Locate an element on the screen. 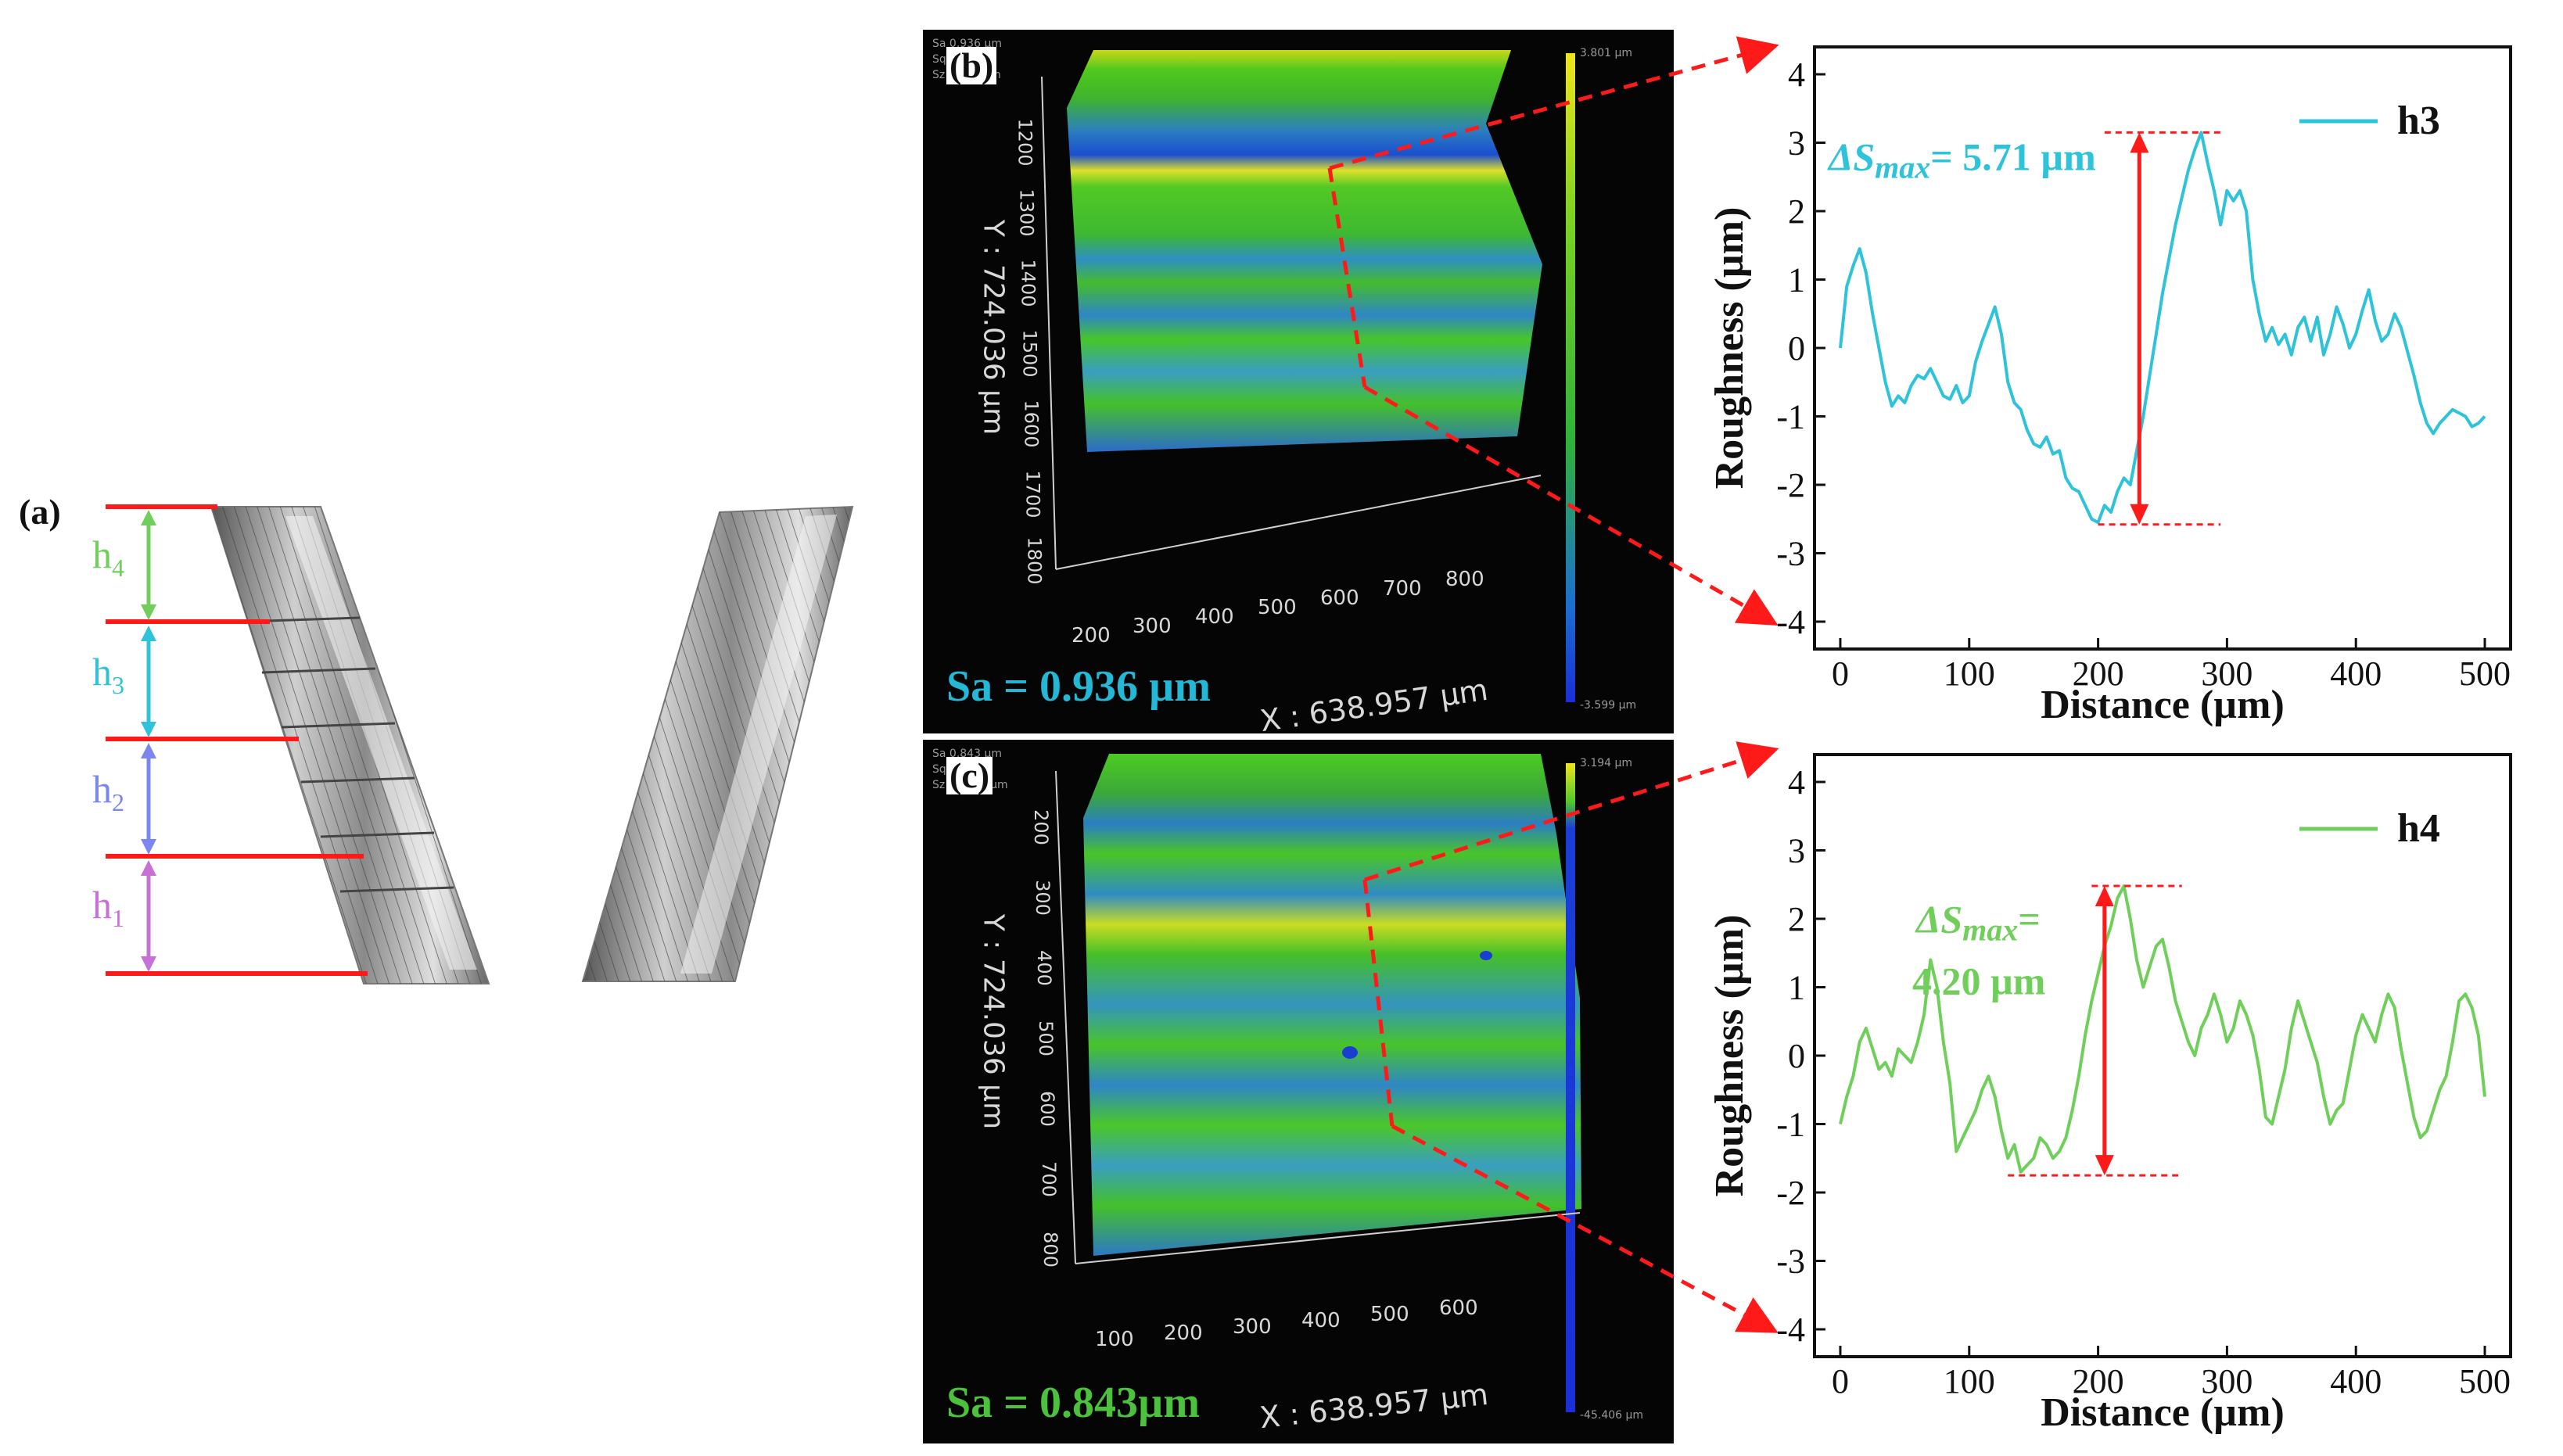  series-line-h3 is located at coordinates (2162, 328).